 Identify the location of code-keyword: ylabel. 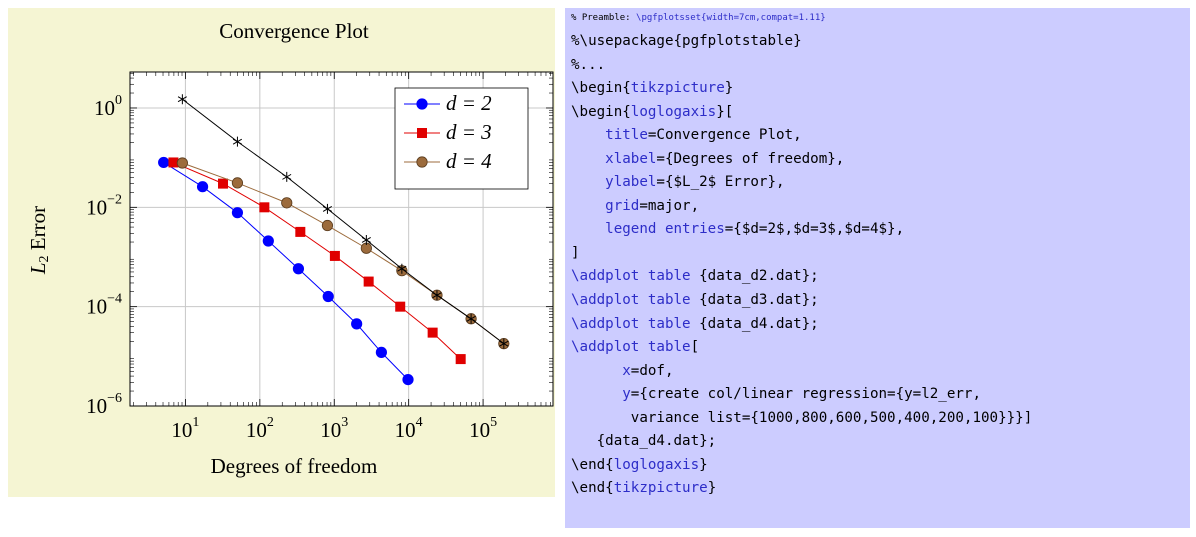
(631, 182).